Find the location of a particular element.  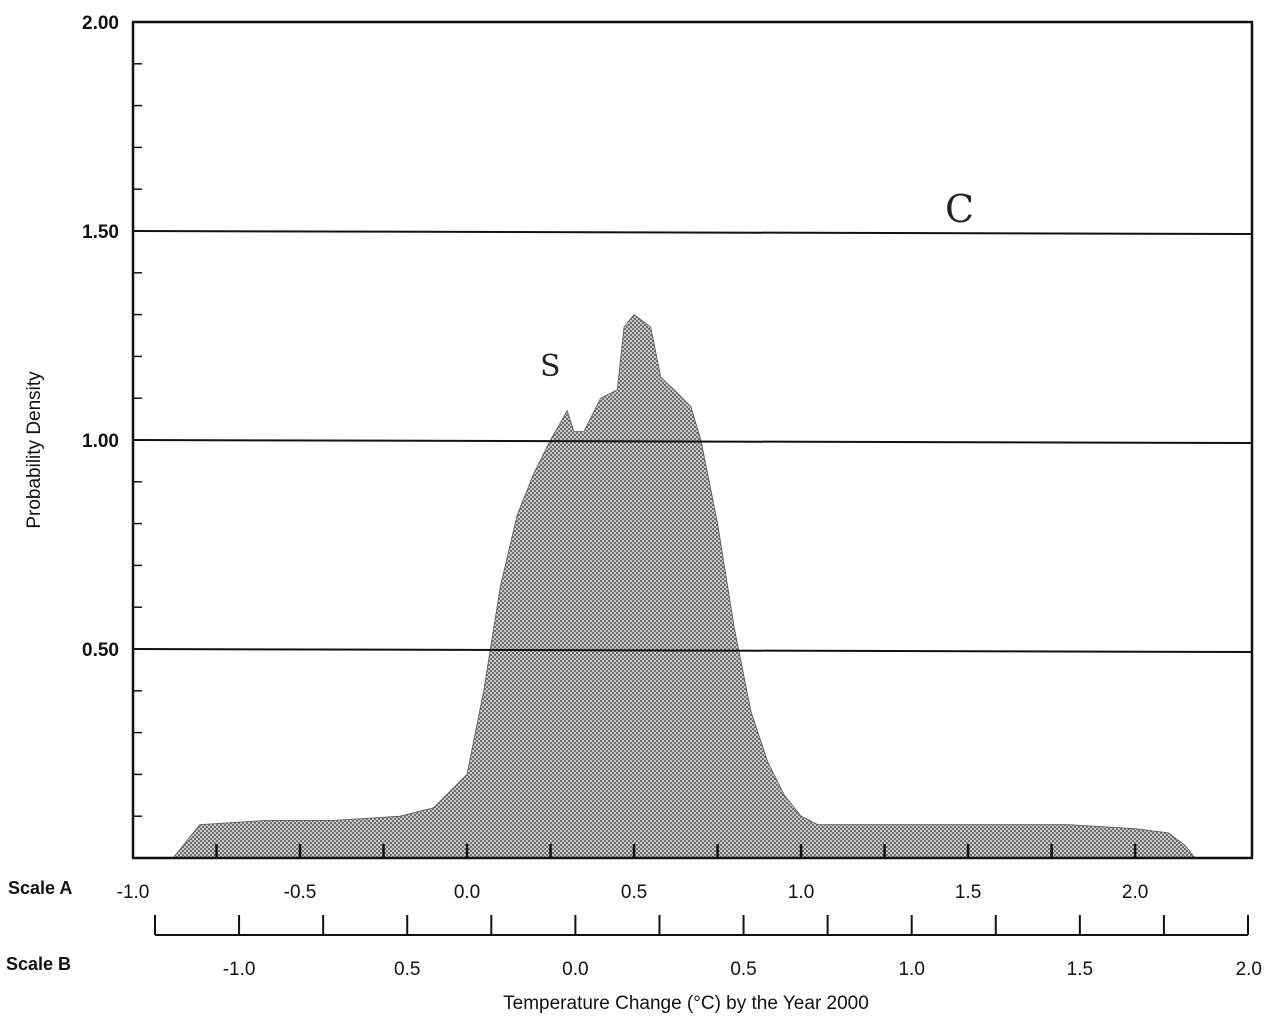

scale-a-tick-label: -0.5 is located at coordinates (300, 892).